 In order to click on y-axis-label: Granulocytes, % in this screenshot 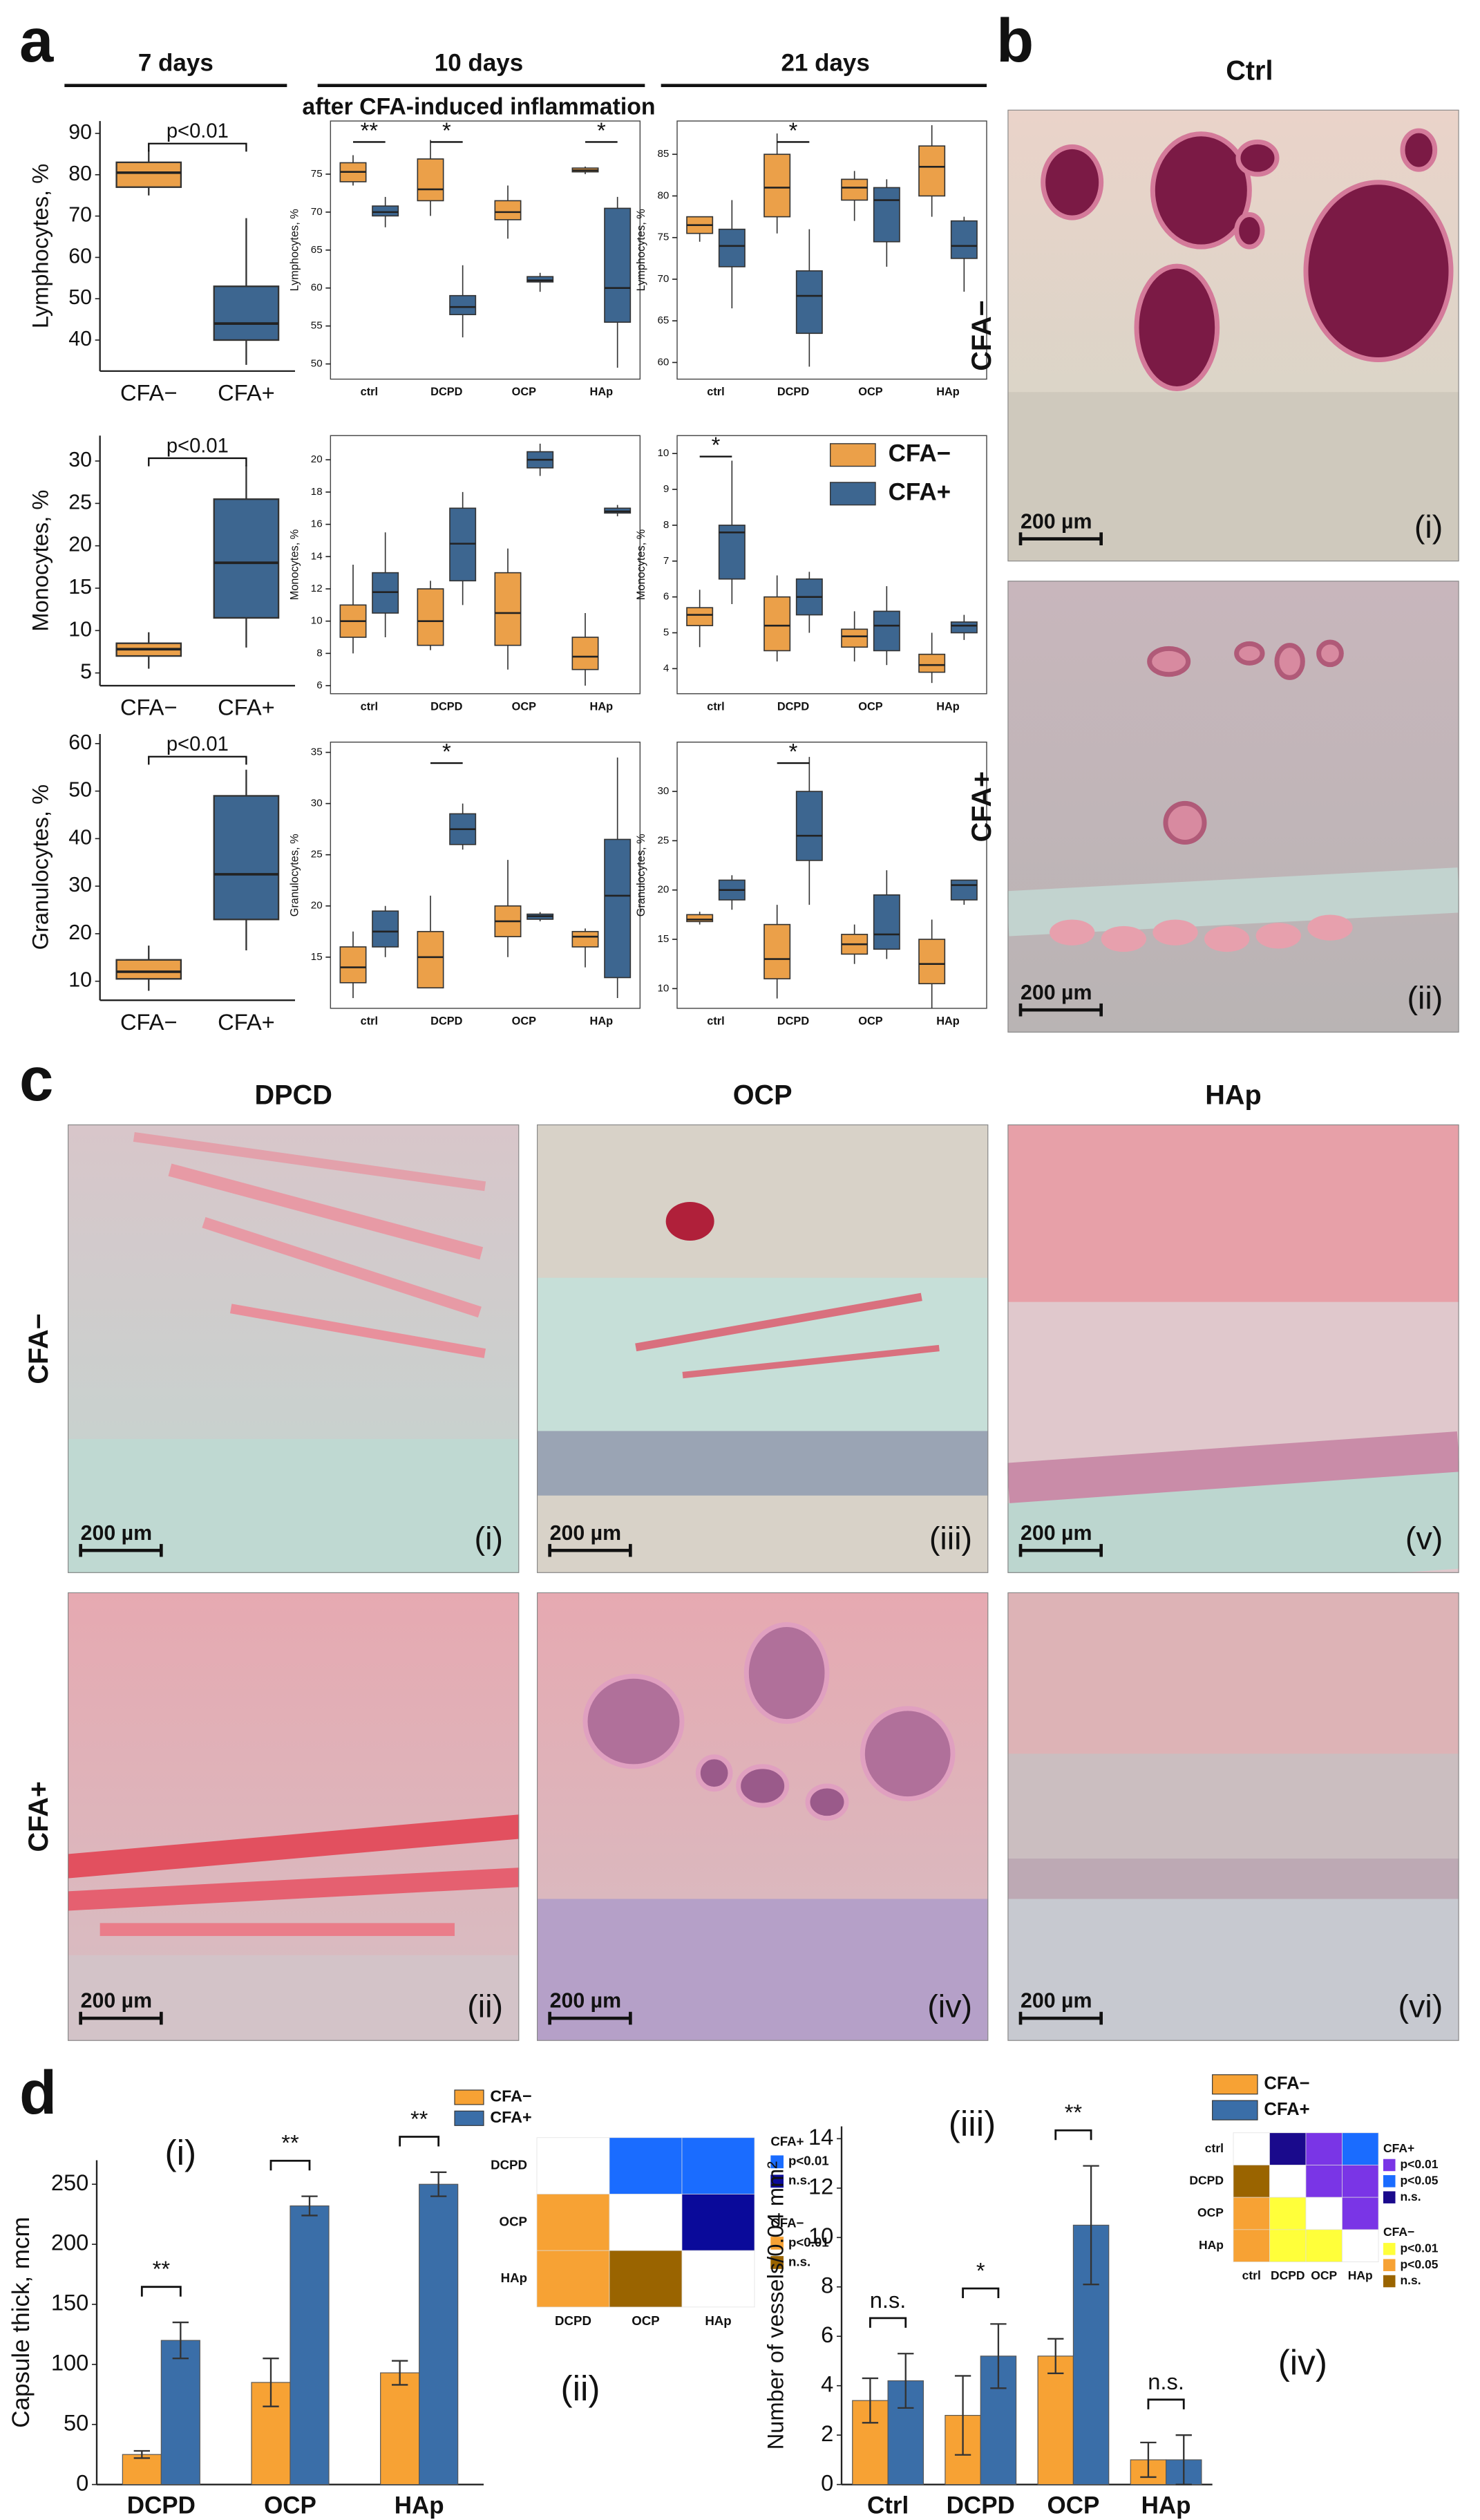, I will do `click(294, 875)`.